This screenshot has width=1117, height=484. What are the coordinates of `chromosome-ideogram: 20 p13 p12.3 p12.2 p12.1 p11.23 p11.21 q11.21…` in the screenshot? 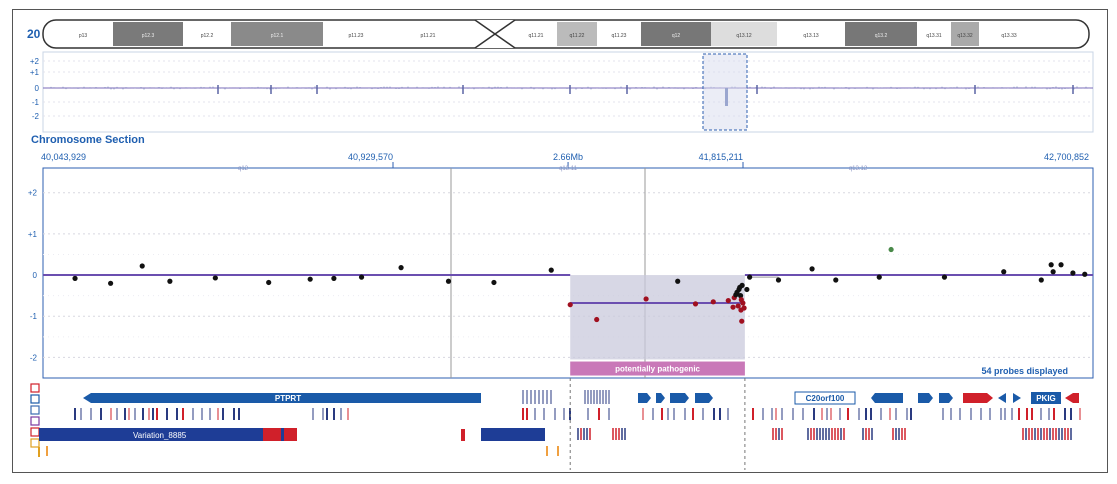 It's located at (558, 34).